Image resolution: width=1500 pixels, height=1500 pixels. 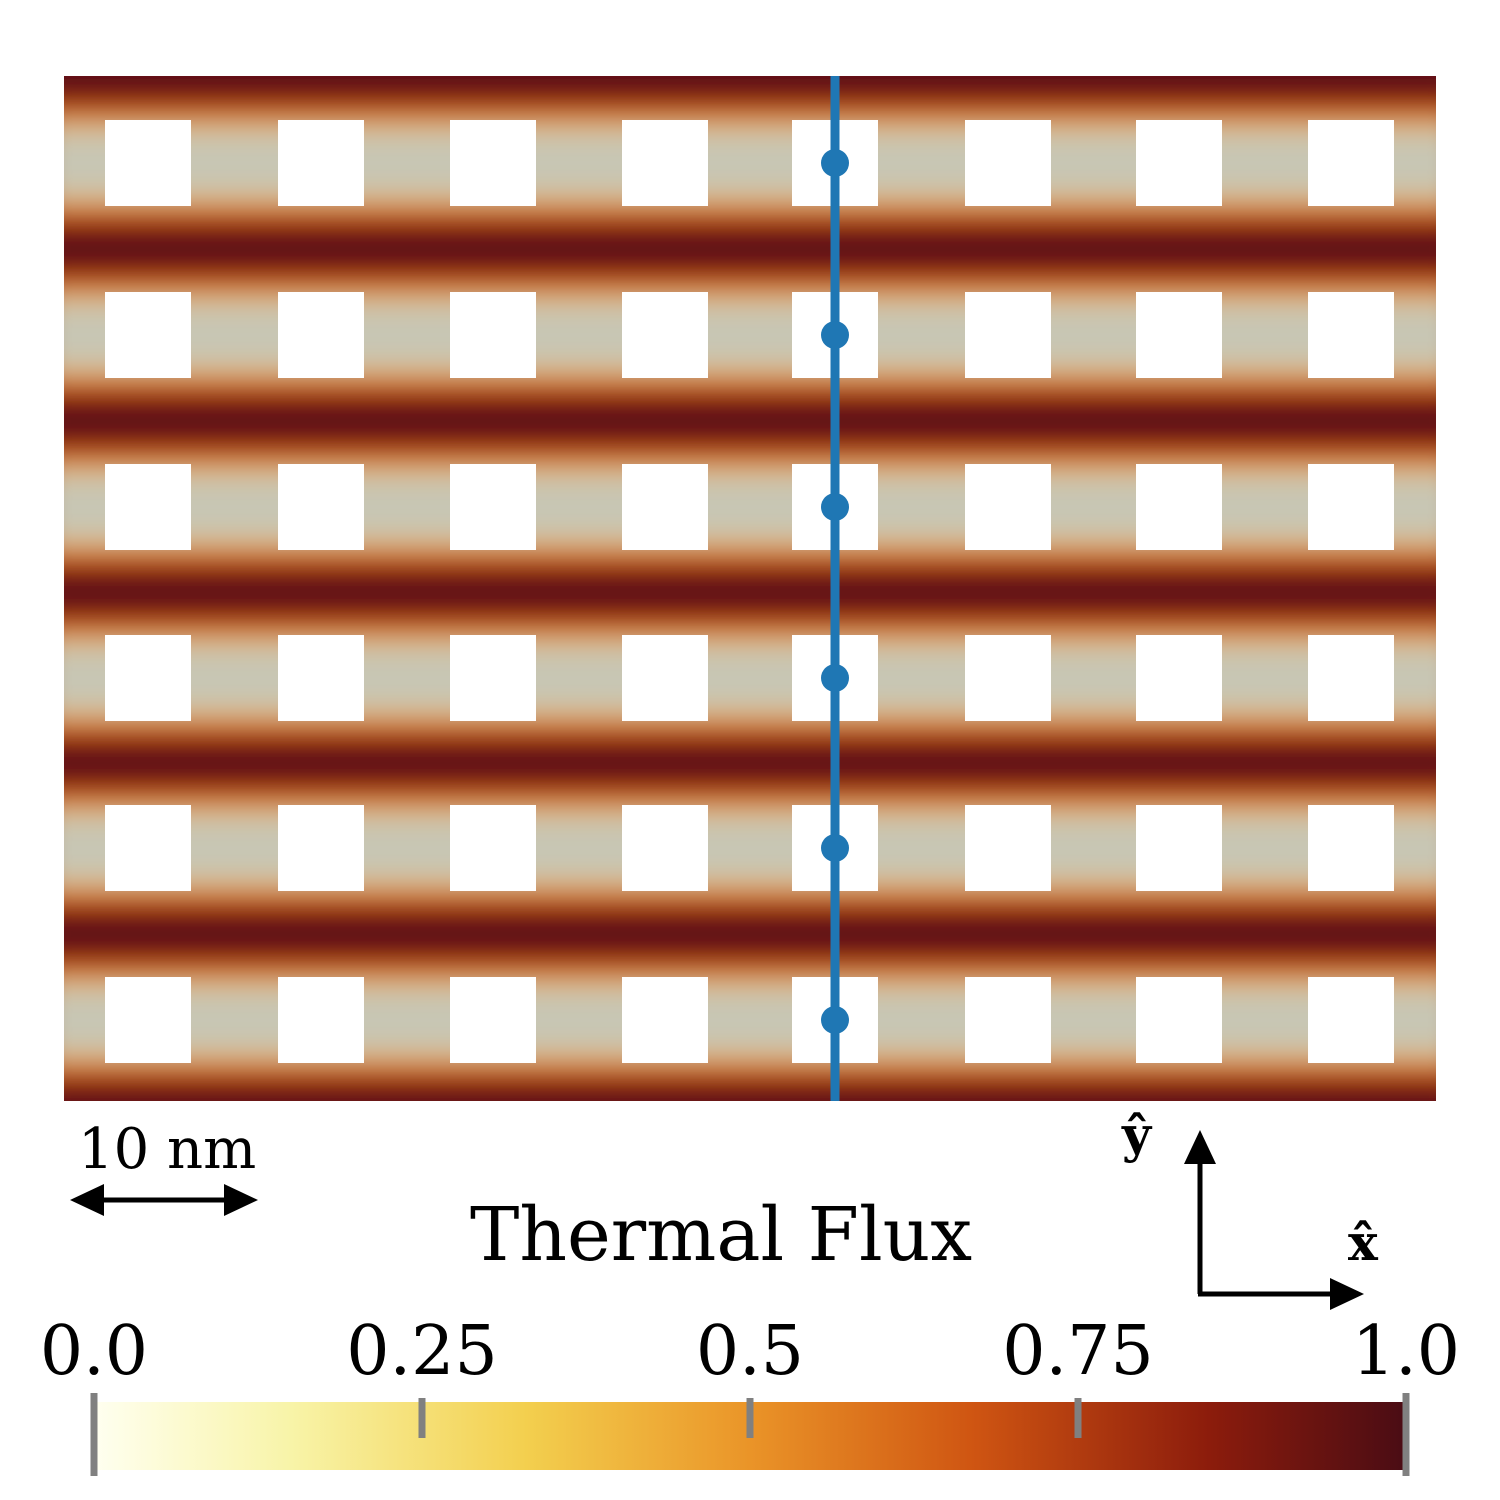 What do you see at coordinates (1078, 1351) in the screenshot?
I see `colorbar-tick-label: 0.75` at bounding box center [1078, 1351].